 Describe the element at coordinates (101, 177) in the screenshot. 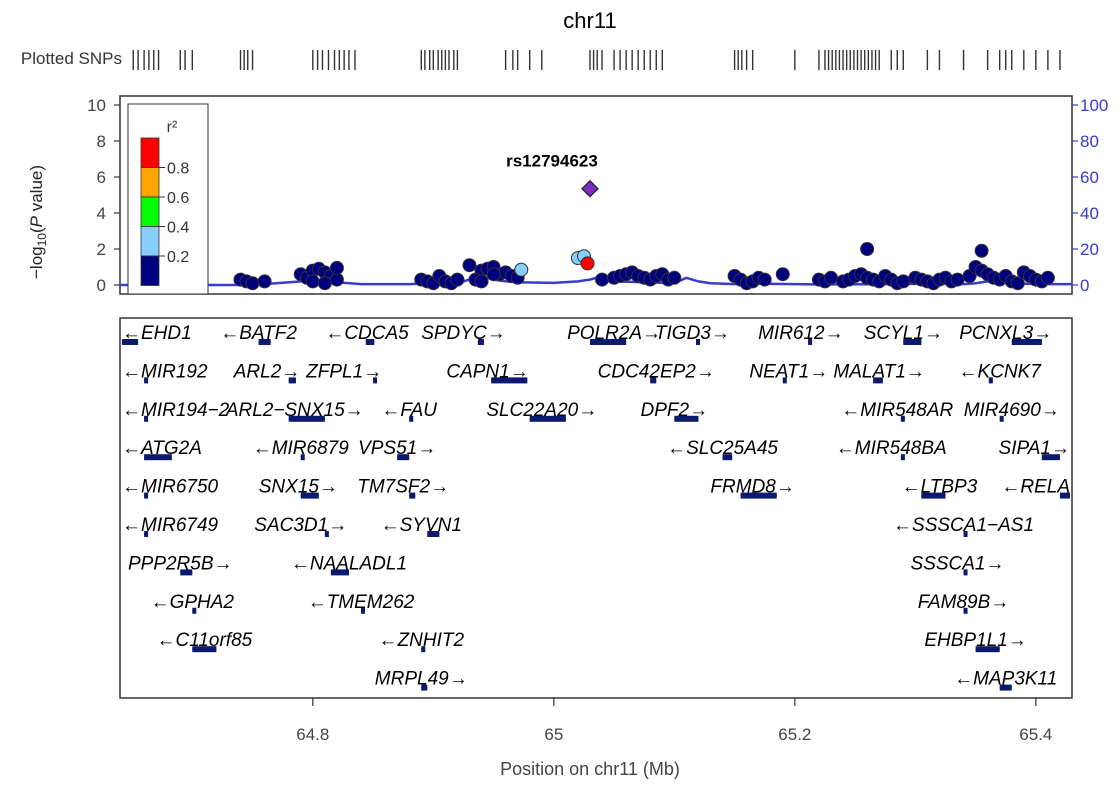

I see `y-tick-label: 6` at that location.